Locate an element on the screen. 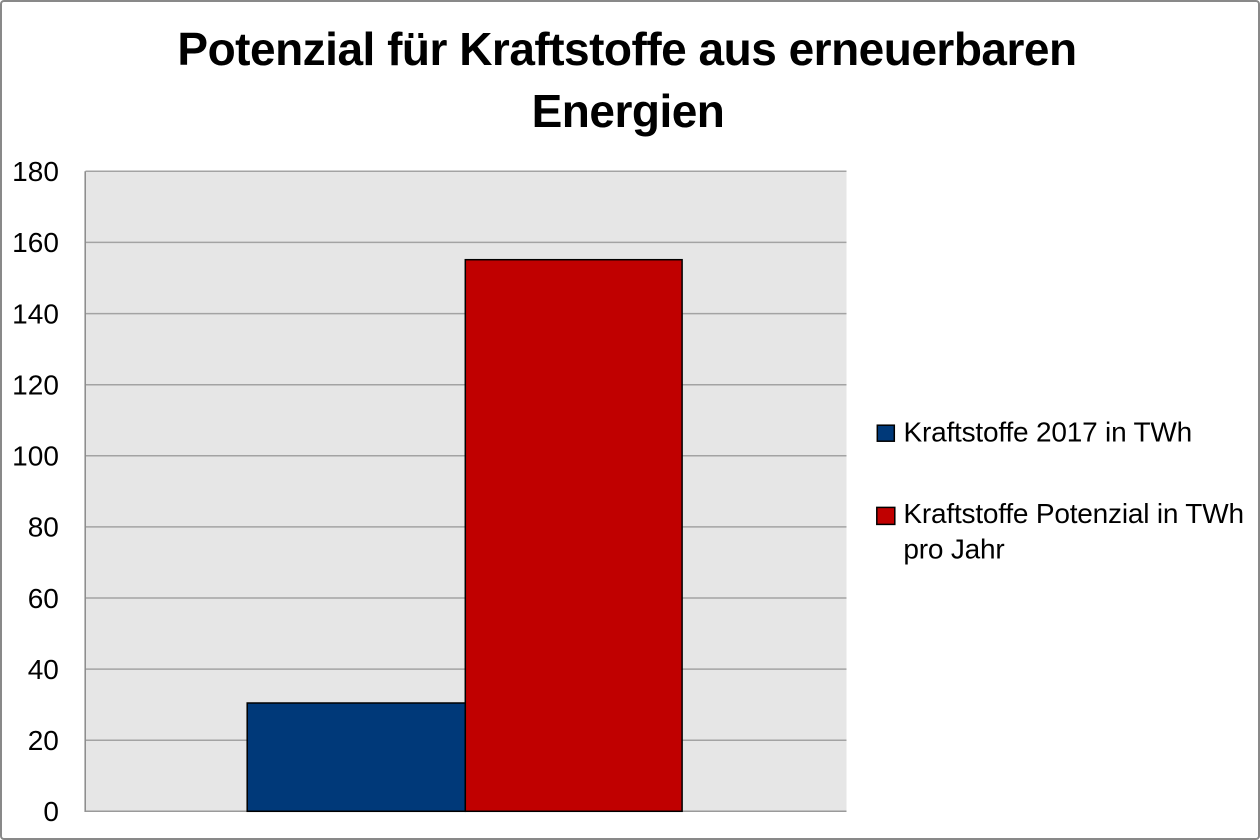  svg-text: pro Jahr is located at coordinates (953, 549).